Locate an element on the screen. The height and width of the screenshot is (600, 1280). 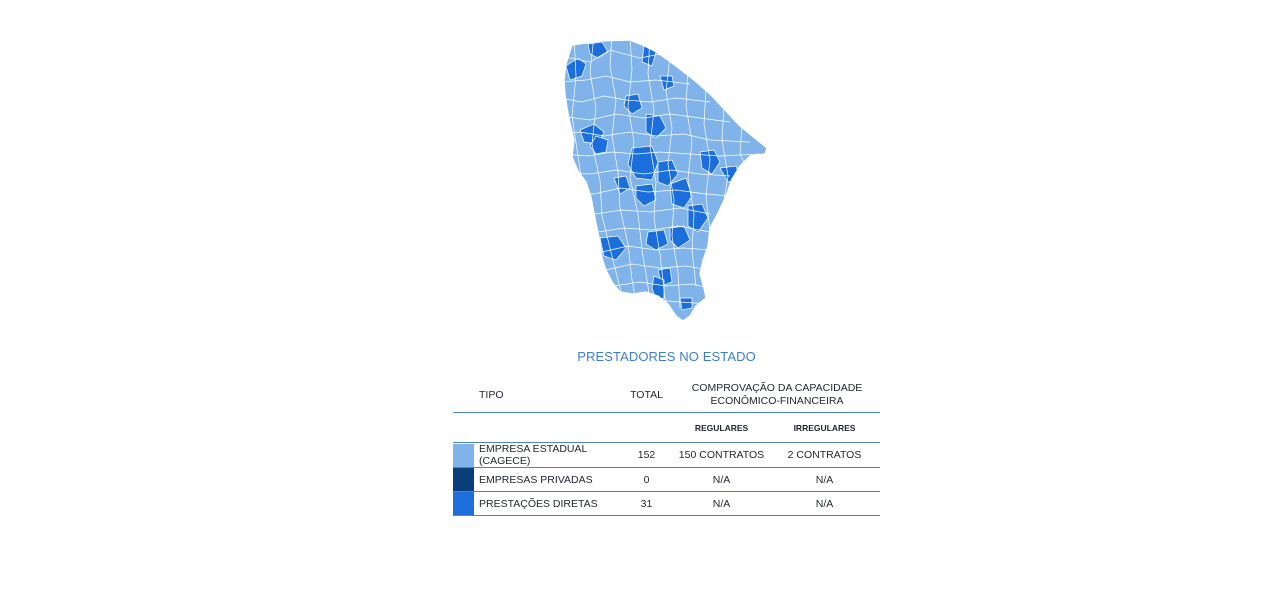
sub-empty-tipo is located at coordinates (546, 427).